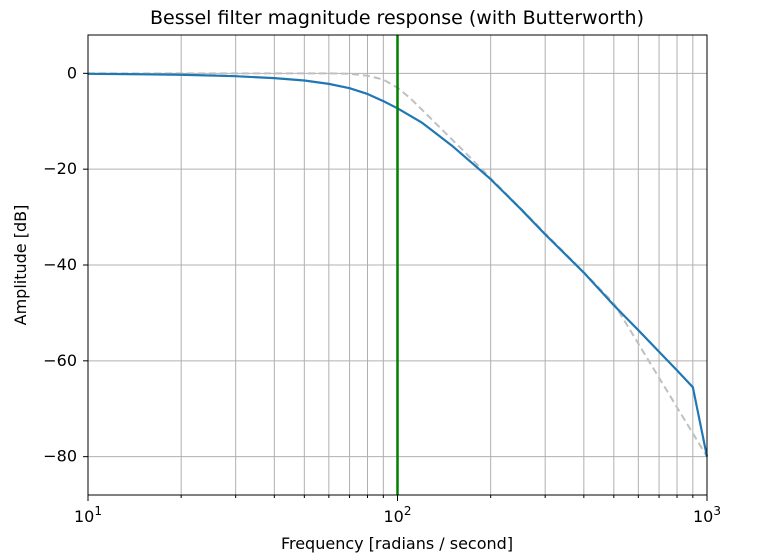  I want to click on y-tick-label: −40, so click(60, 264).